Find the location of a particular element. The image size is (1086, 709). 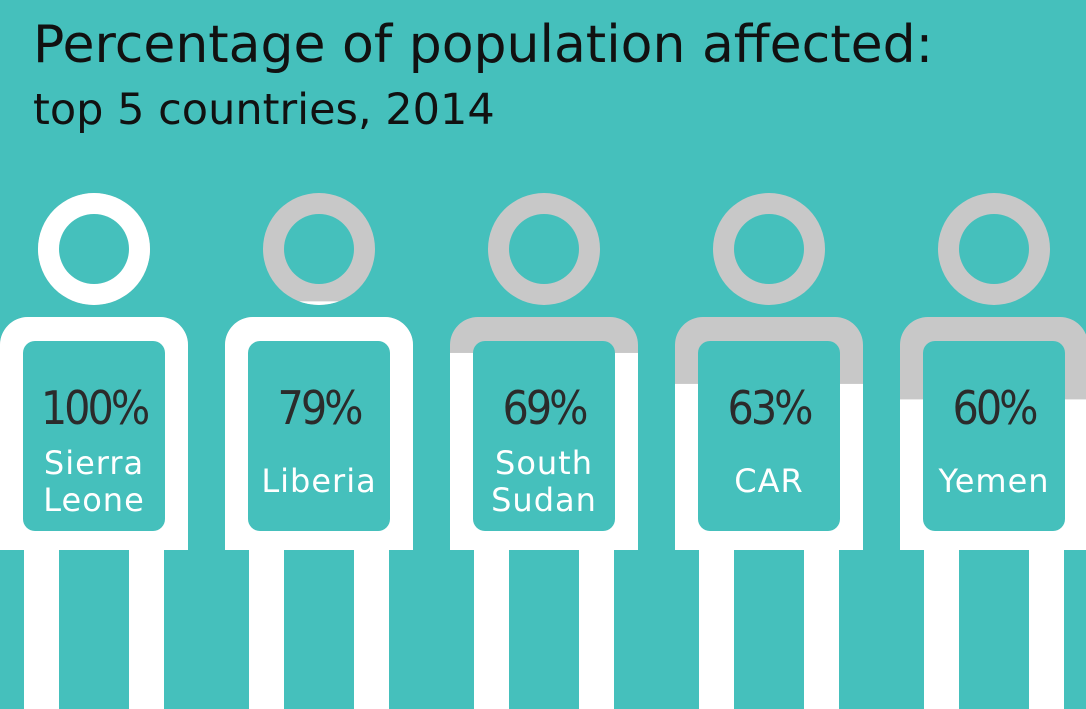

value-label: 100% is located at coordinates (95, 408).